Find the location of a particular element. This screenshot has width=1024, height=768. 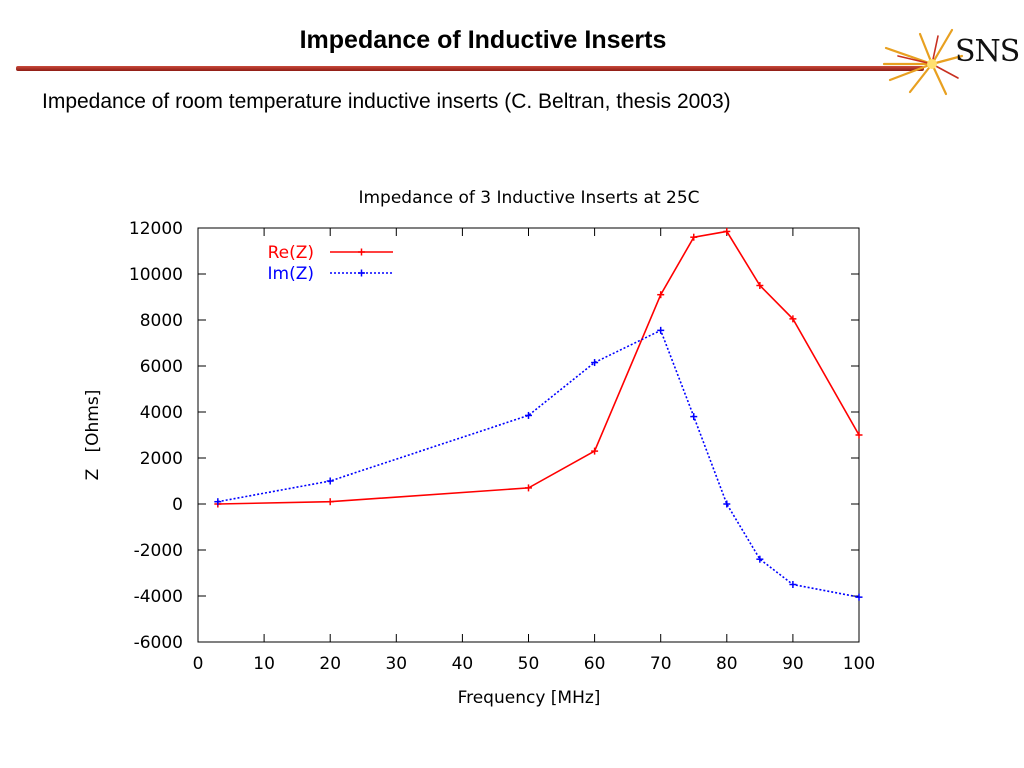

legend-marker-imz is located at coordinates (361, 273).